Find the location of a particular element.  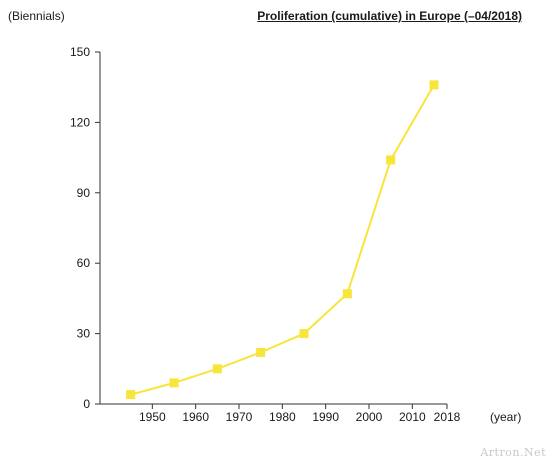

x-tick-label: 1960 is located at coordinates (195, 417).